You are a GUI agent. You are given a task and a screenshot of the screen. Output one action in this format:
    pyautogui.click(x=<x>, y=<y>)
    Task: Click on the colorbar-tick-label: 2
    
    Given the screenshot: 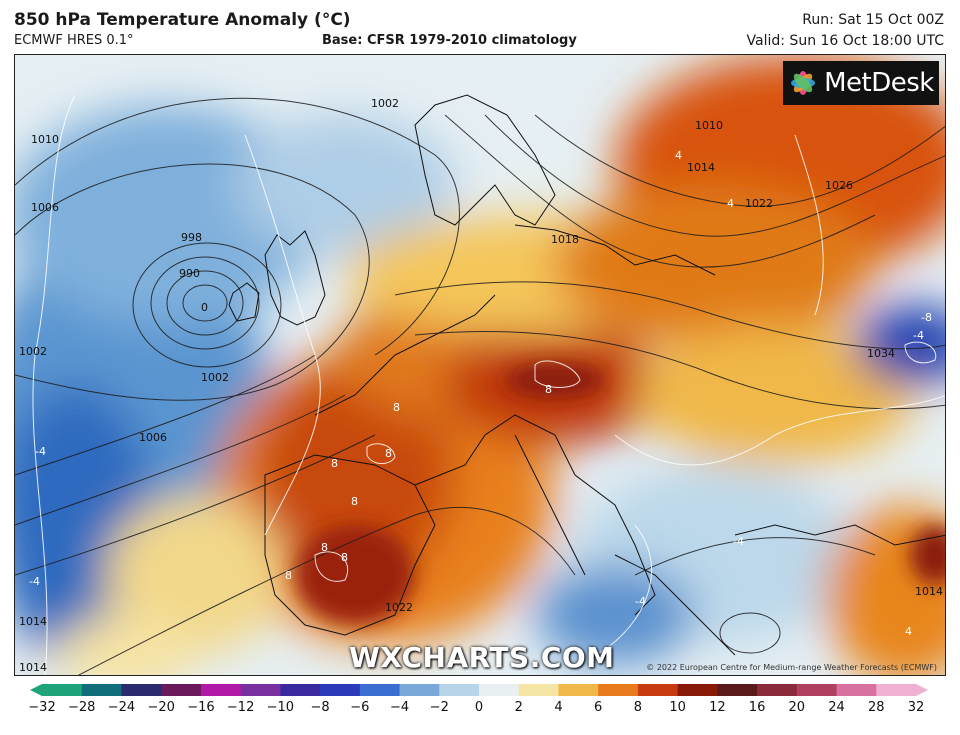 What is the action you would take?
    pyautogui.click(x=518, y=707)
    